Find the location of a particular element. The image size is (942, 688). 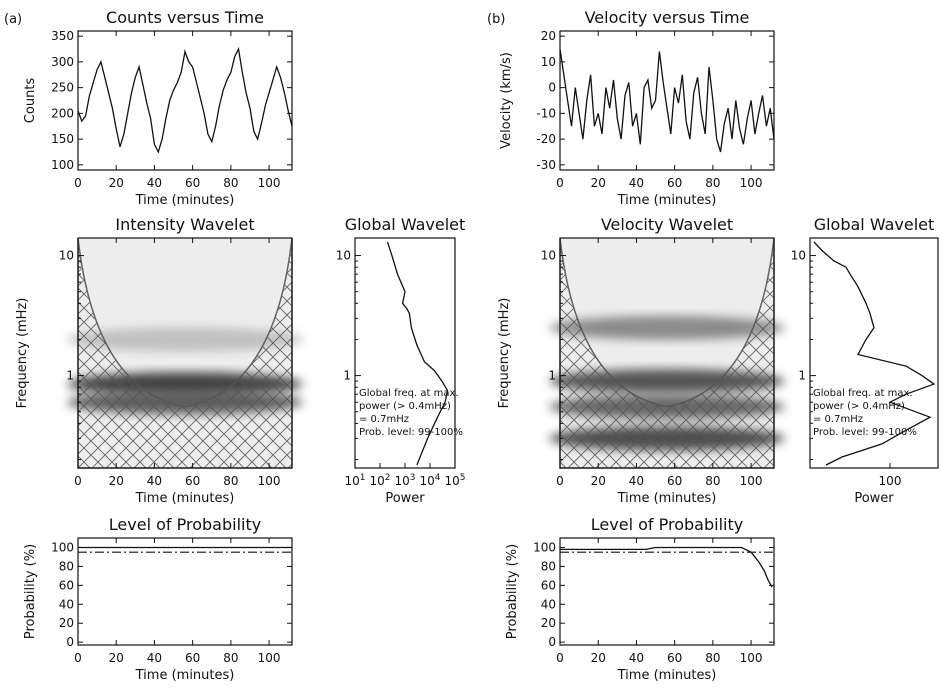

prob-b-ylabel: Probability (%) is located at coordinates (512, 591).